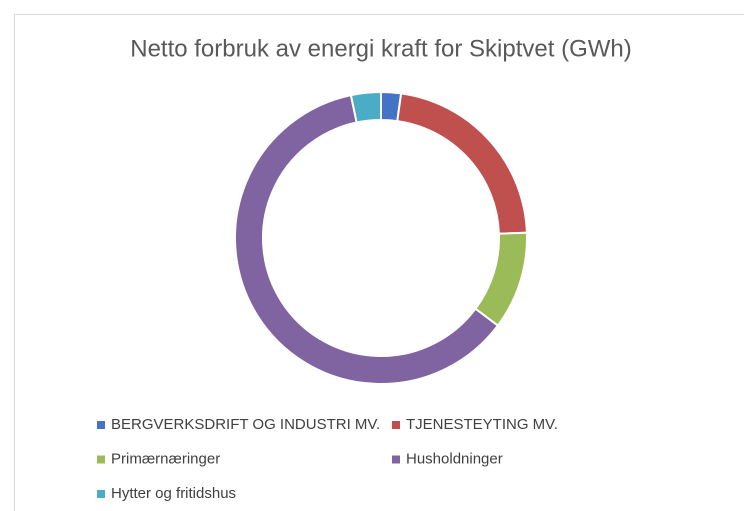 This screenshot has height=511, width=744. Describe the element at coordinates (245, 424) in the screenshot. I see `legend-label: BERGVERKSDRIFT OG INDUSTRI MV.` at that location.